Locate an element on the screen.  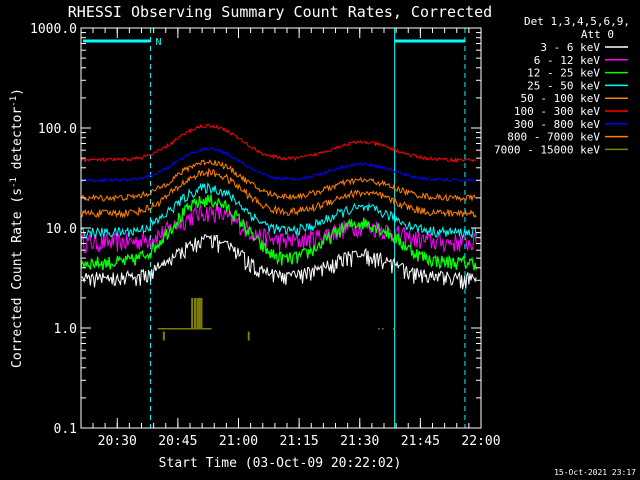
y-tick-label: 10.0 is located at coordinates (61, 229).